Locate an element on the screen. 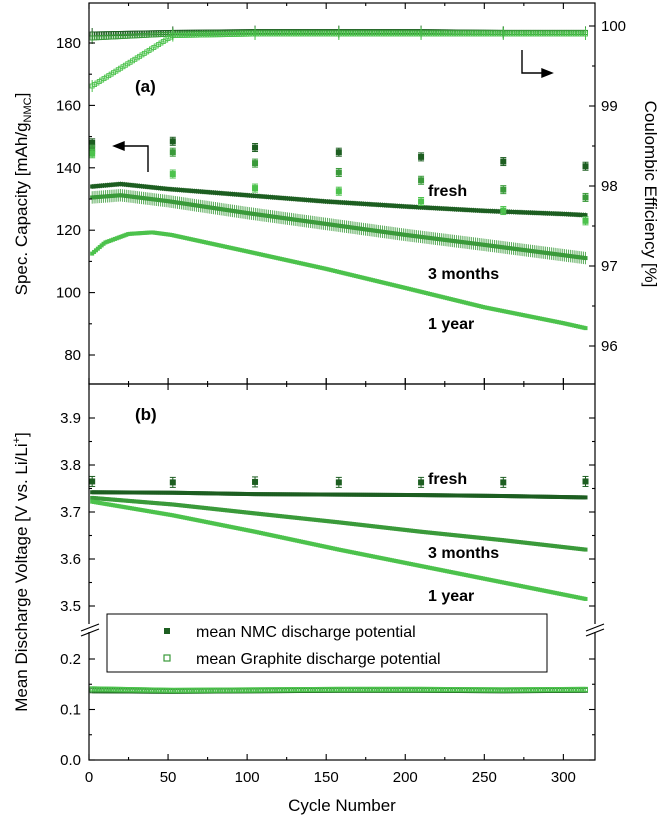  legend-label-nmc: mean NMC discharge potential is located at coordinates (306, 632).